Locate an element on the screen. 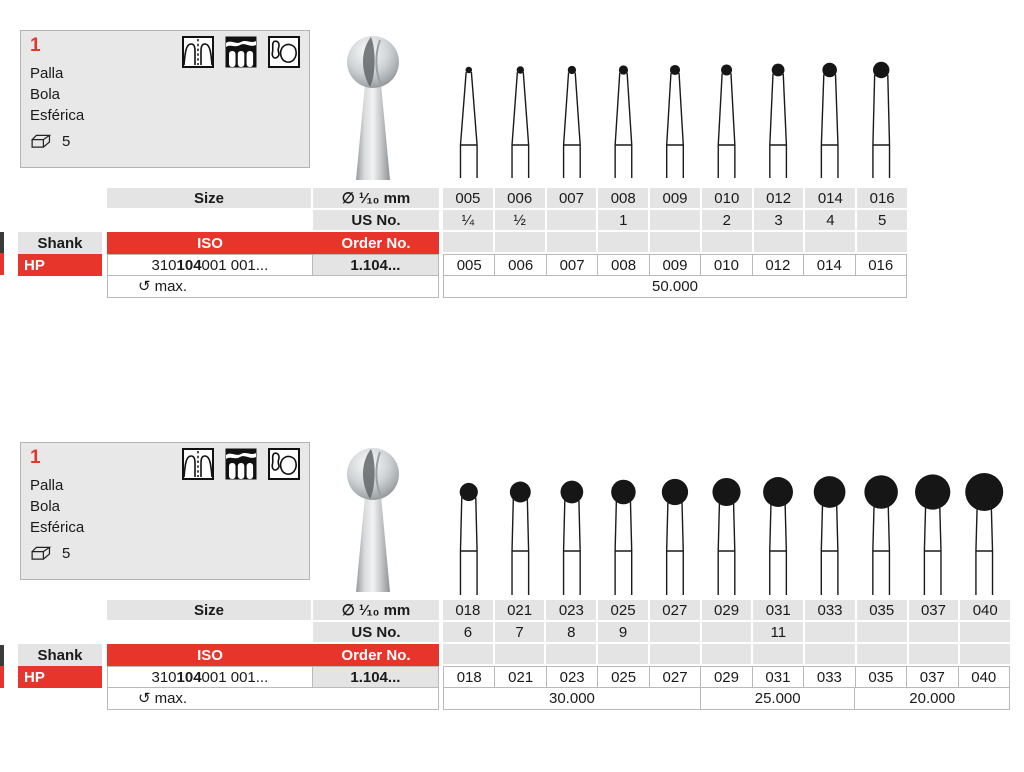  size-cell: 027 is located at coordinates (675, 610).